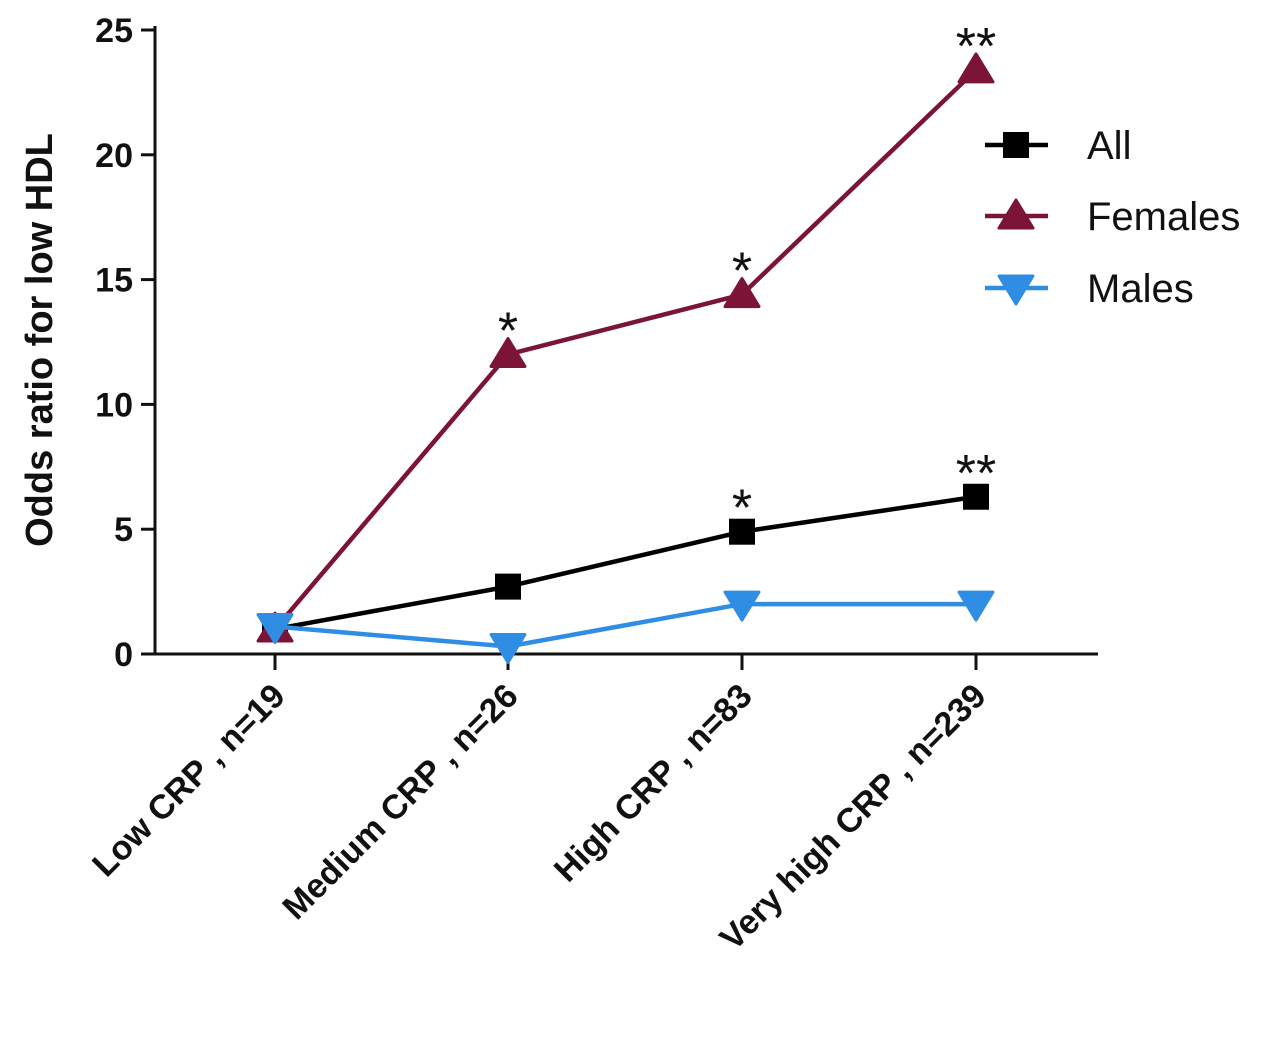 The height and width of the screenshot is (1053, 1280). Describe the element at coordinates (114, 405) in the screenshot. I see `y-tick-label: 10` at that location.